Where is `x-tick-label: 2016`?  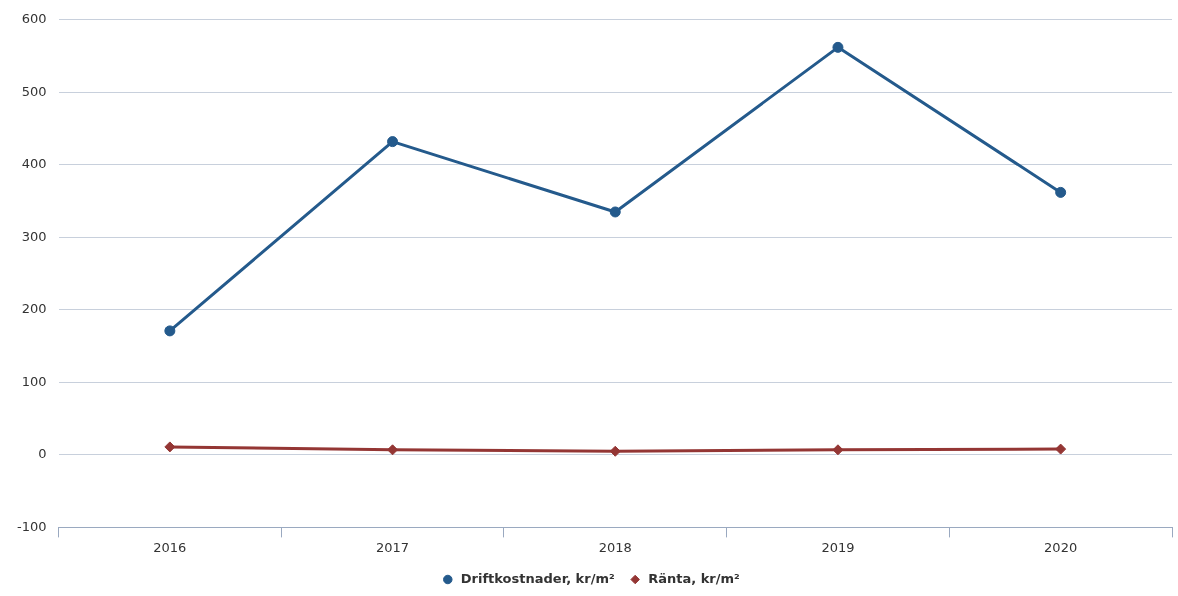
x-tick-label: 2016 is located at coordinates (170, 547).